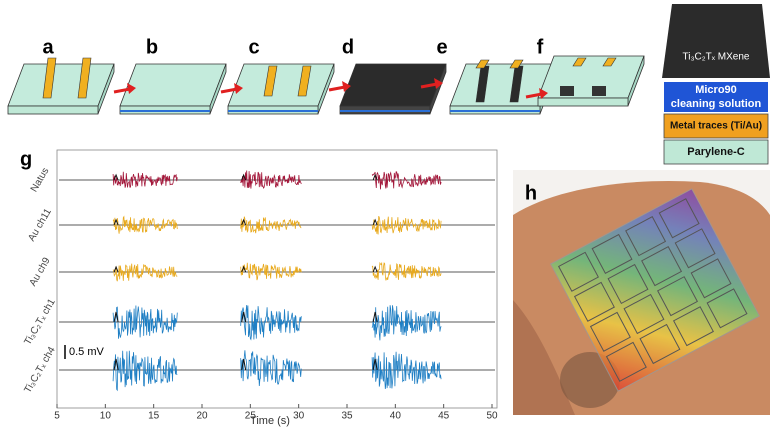 This screenshot has height=427, width=772. Describe the element at coordinates (583, 102) in the screenshot. I see `slab-front` at that location.